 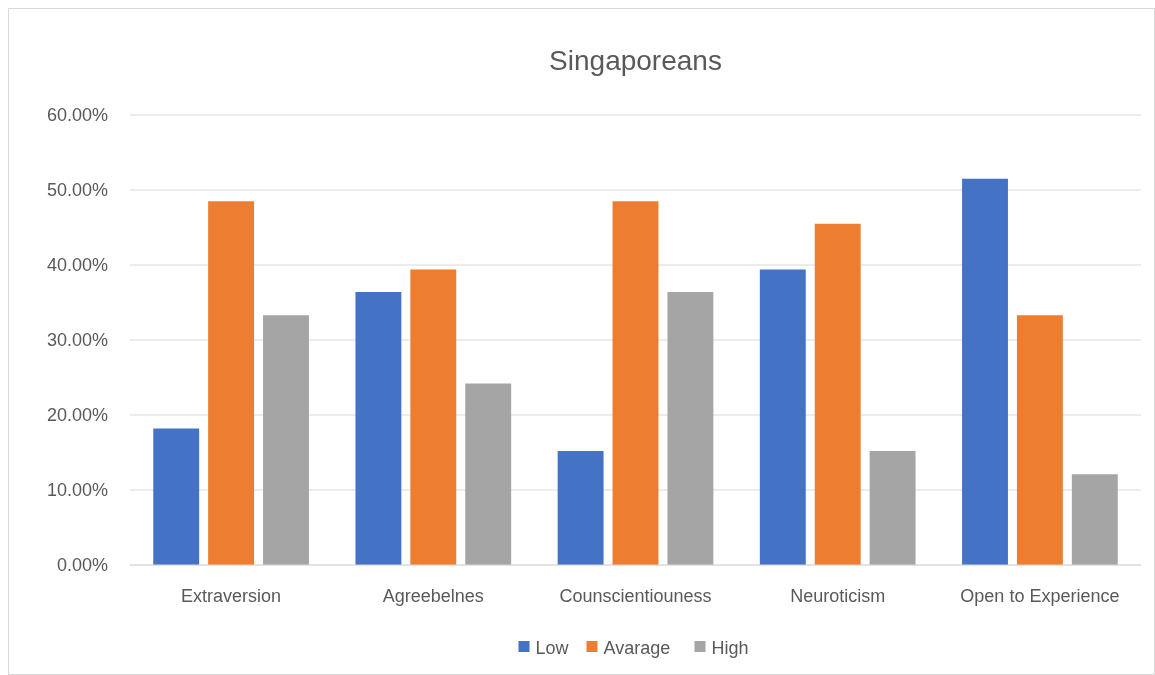 What do you see at coordinates (77, 415) in the screenshot?
I see `y-tick-label: 20.00%` at bounding box center [77, 415].